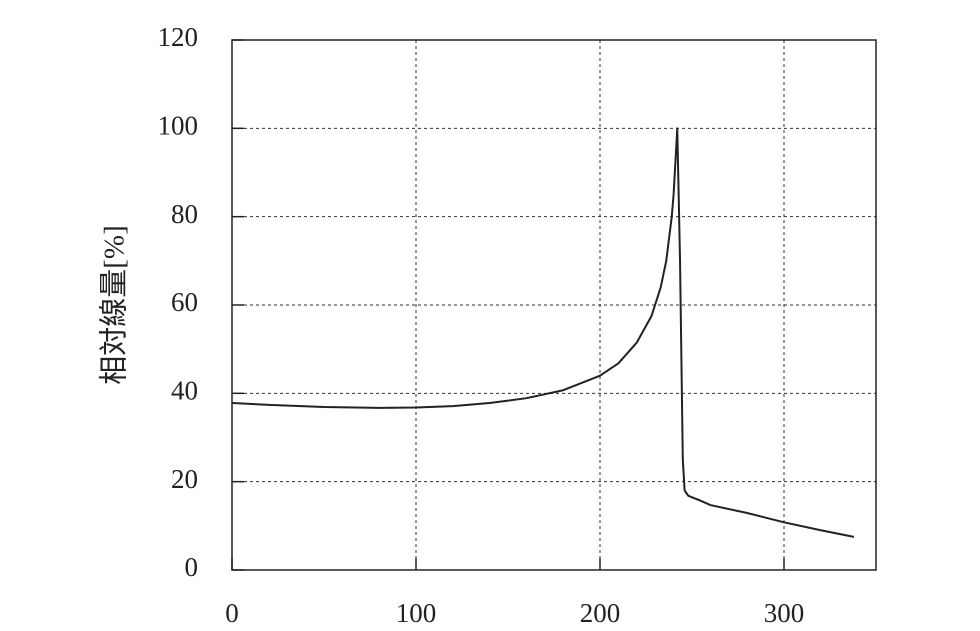 Image resolution: width=980 pixels, height=631 pixels. Describe the element at coordinates (600, 613) in the screenshot. I see `x-tick-label: 200` at that location.